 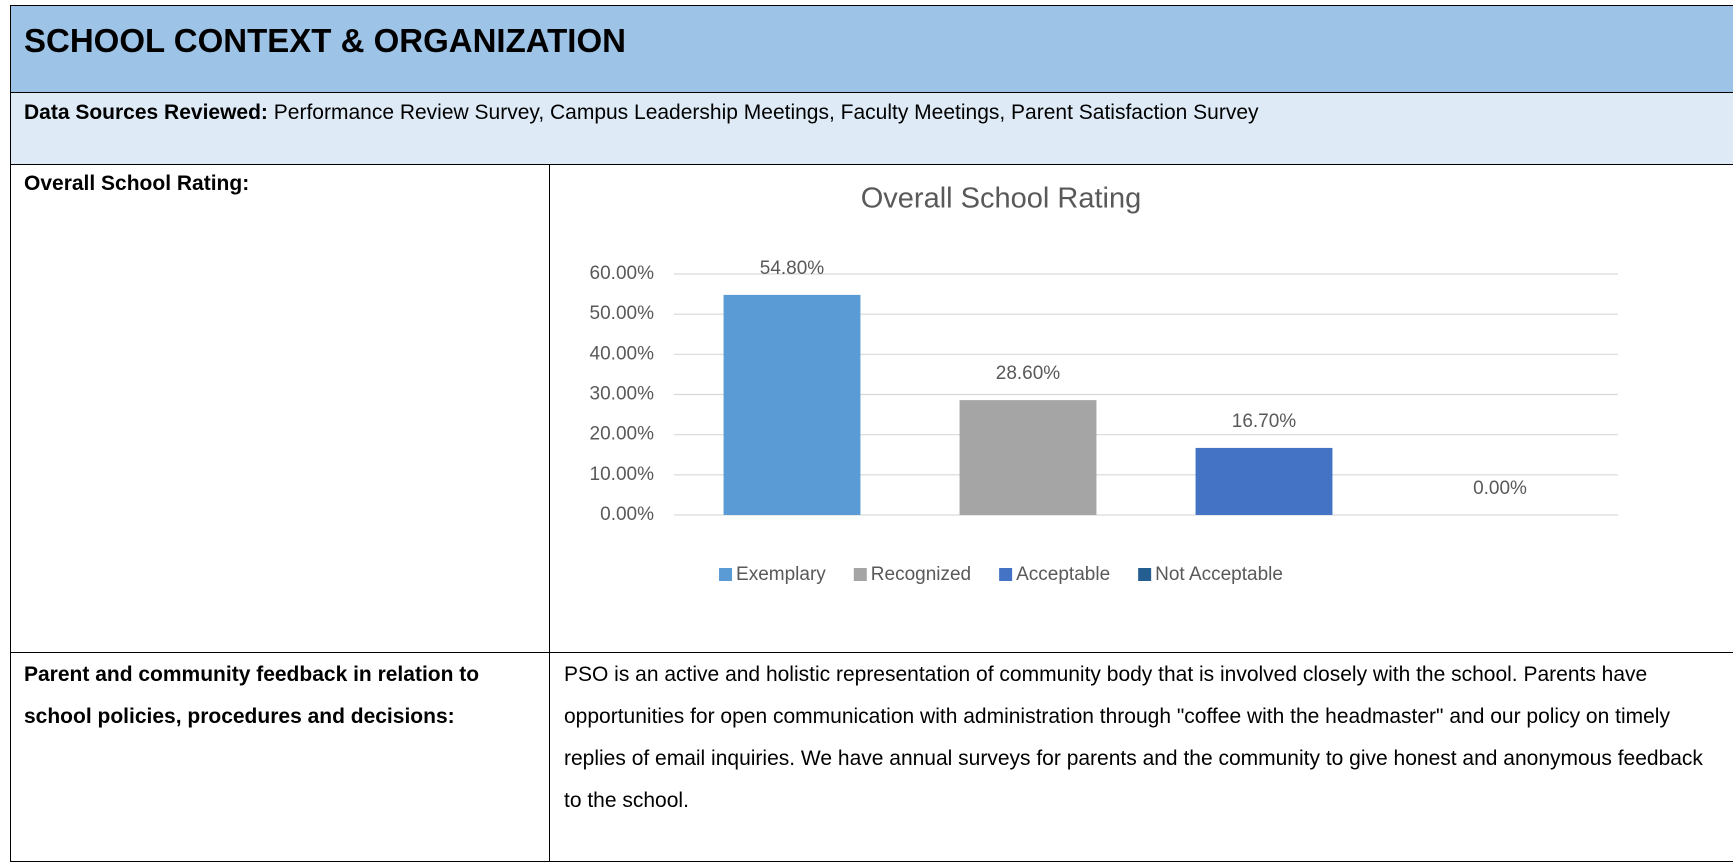 I want to click on y-tick-label: 20.00%, so click(x=622, y=434).